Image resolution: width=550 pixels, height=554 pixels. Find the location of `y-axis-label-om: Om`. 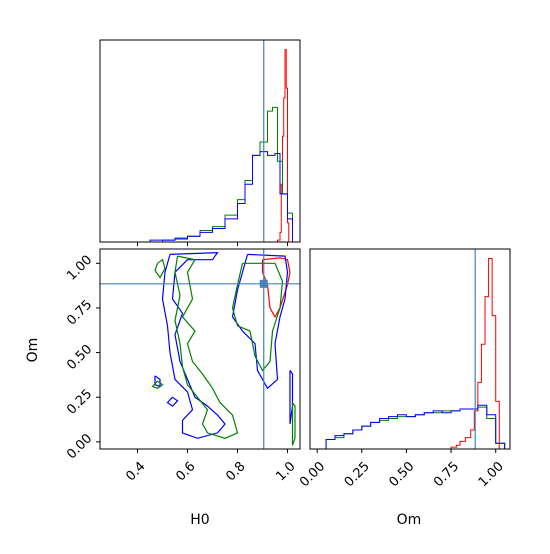

y-axis-label-om: Om is located at coordinates (33, 350).